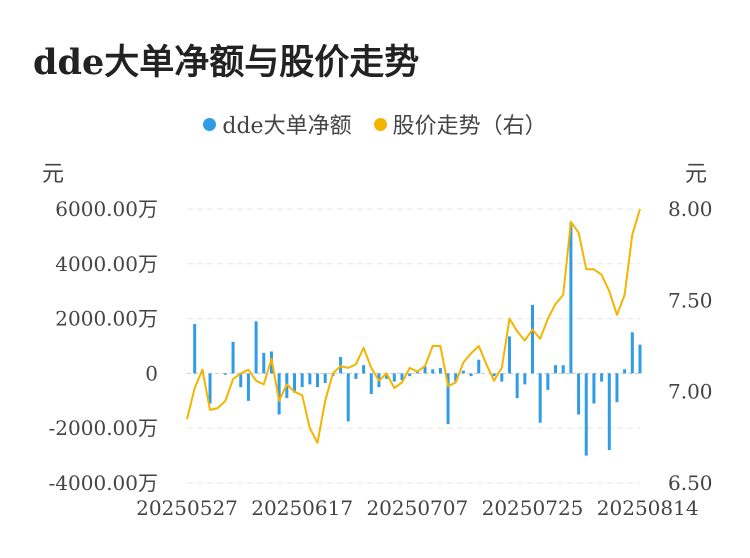  Describe the element at coordinates (696, 174) in the screenshot. I see `right-axis-unit: 元` at that location.